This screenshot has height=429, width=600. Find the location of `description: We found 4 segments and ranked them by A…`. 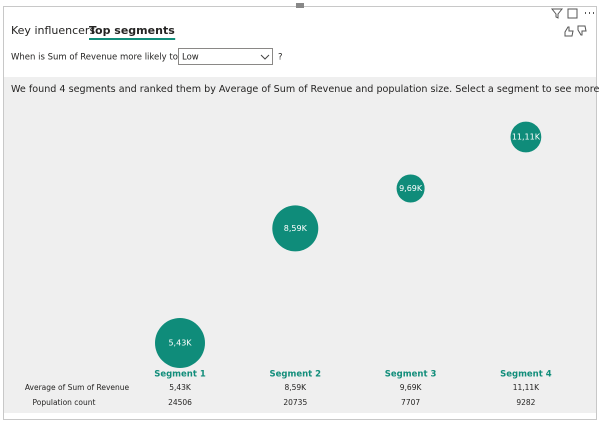

description: We found 4 segments and ranked them by A… is located at coordinates (305, 89).